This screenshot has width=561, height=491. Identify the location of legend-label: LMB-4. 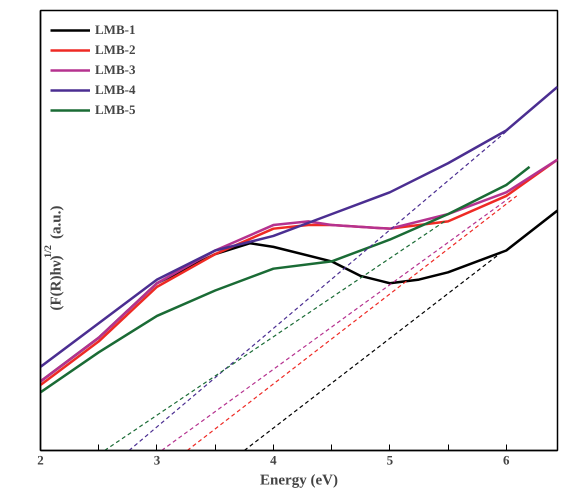
(115, 90).